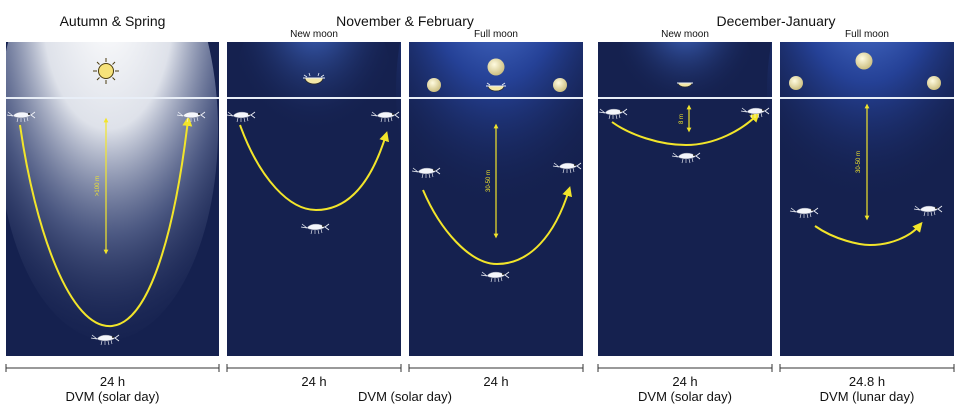 Image resolution: width=960 pixels, height=408 pixels. What do you see at coordinates (863, 125) in the screenshot?
I see `full-moon-glow` at bounding box center [863, 125].